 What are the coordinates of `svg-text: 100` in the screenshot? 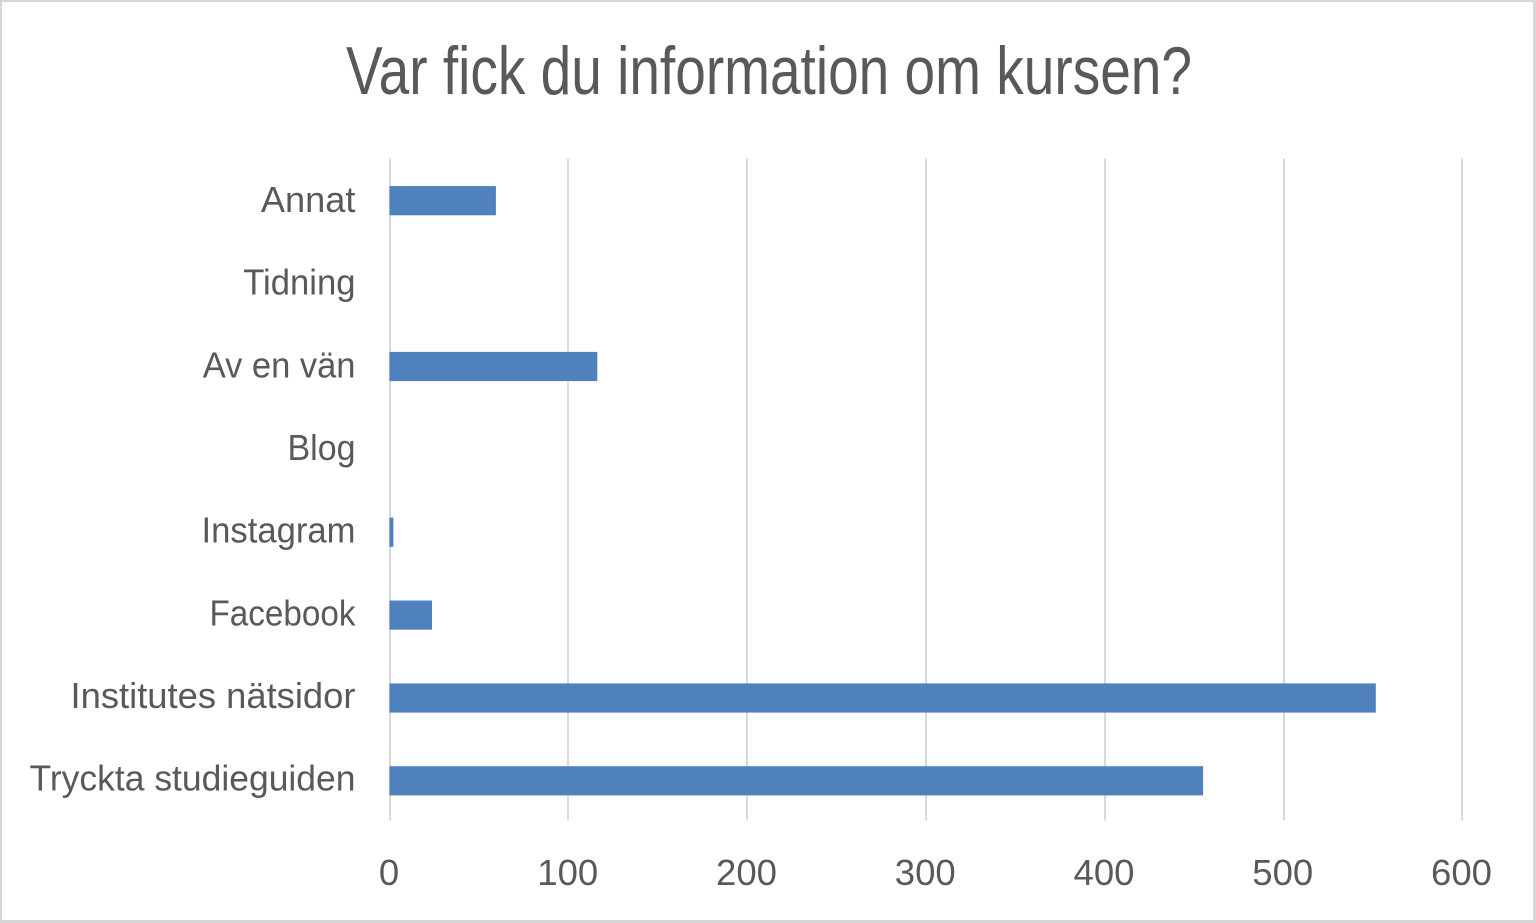 It's located at (567, 872).